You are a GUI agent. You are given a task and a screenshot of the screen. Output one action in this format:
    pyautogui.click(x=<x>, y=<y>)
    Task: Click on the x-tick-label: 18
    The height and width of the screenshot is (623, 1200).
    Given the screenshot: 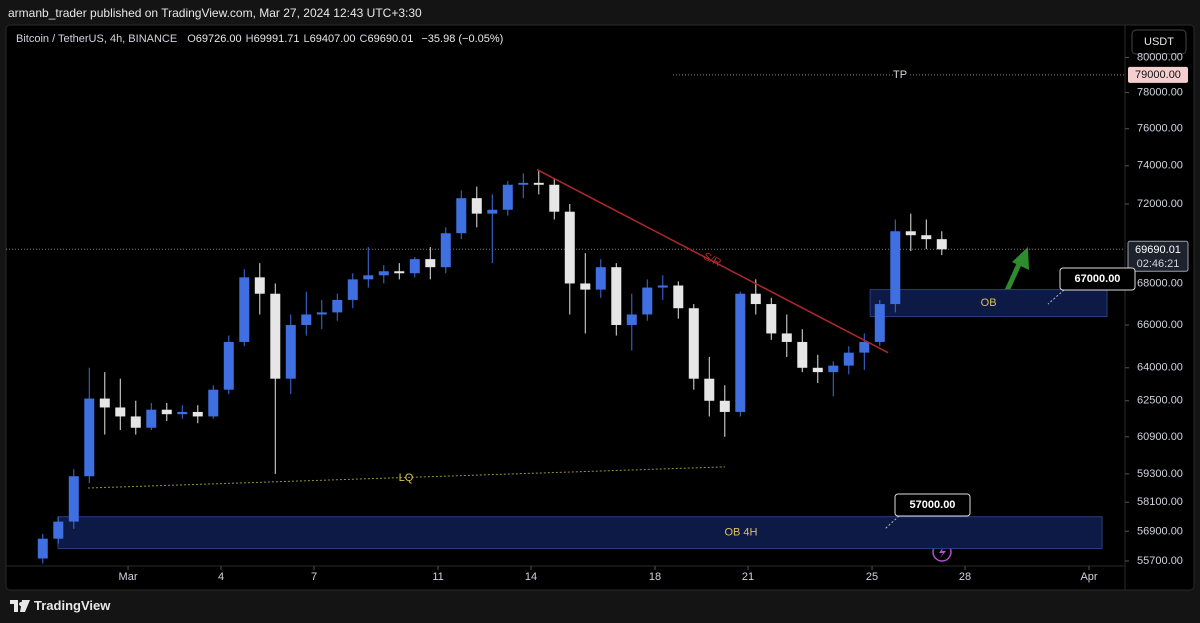 What is the action you would take?
    pyautogui.click(x=655, y=577)
    